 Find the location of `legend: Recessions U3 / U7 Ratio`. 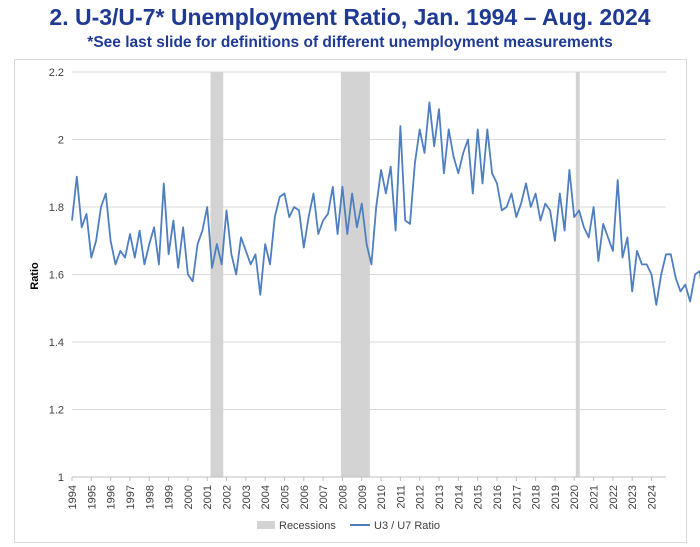

legend: Recessions U3 / U7 Ratio is located at coordinates (348, 526).